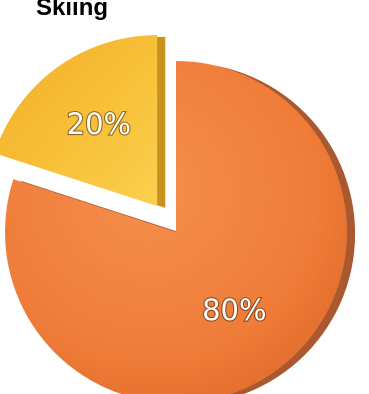  What do you see at coordinates (72, 10) in the screenshot?
I see `chart-title: Skiing` at bounding box center [72, 10].